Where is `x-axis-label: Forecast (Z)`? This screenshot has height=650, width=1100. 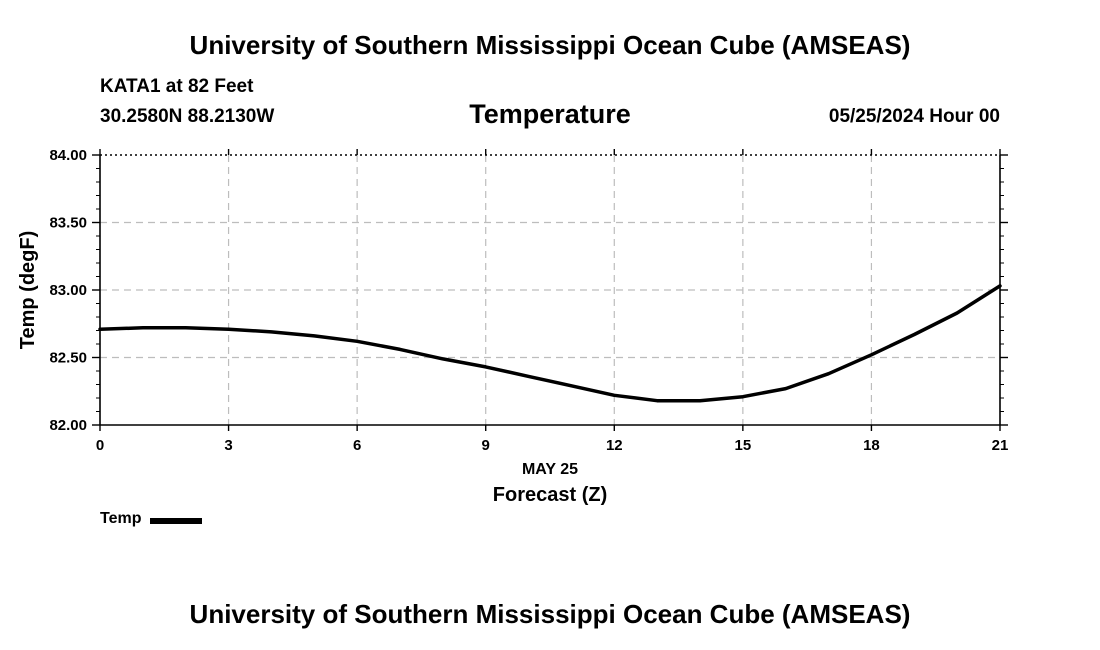
x-axis-label: Forecast (Z) is located at coordinates (550, 495).